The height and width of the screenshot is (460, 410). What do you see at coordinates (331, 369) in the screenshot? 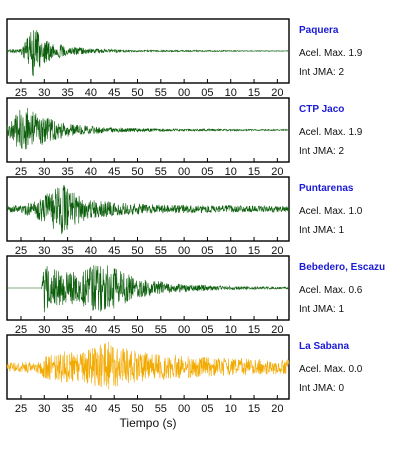
I see `max-acceleration: Acel. Max. 0.0` at bounding box center [331, 369].